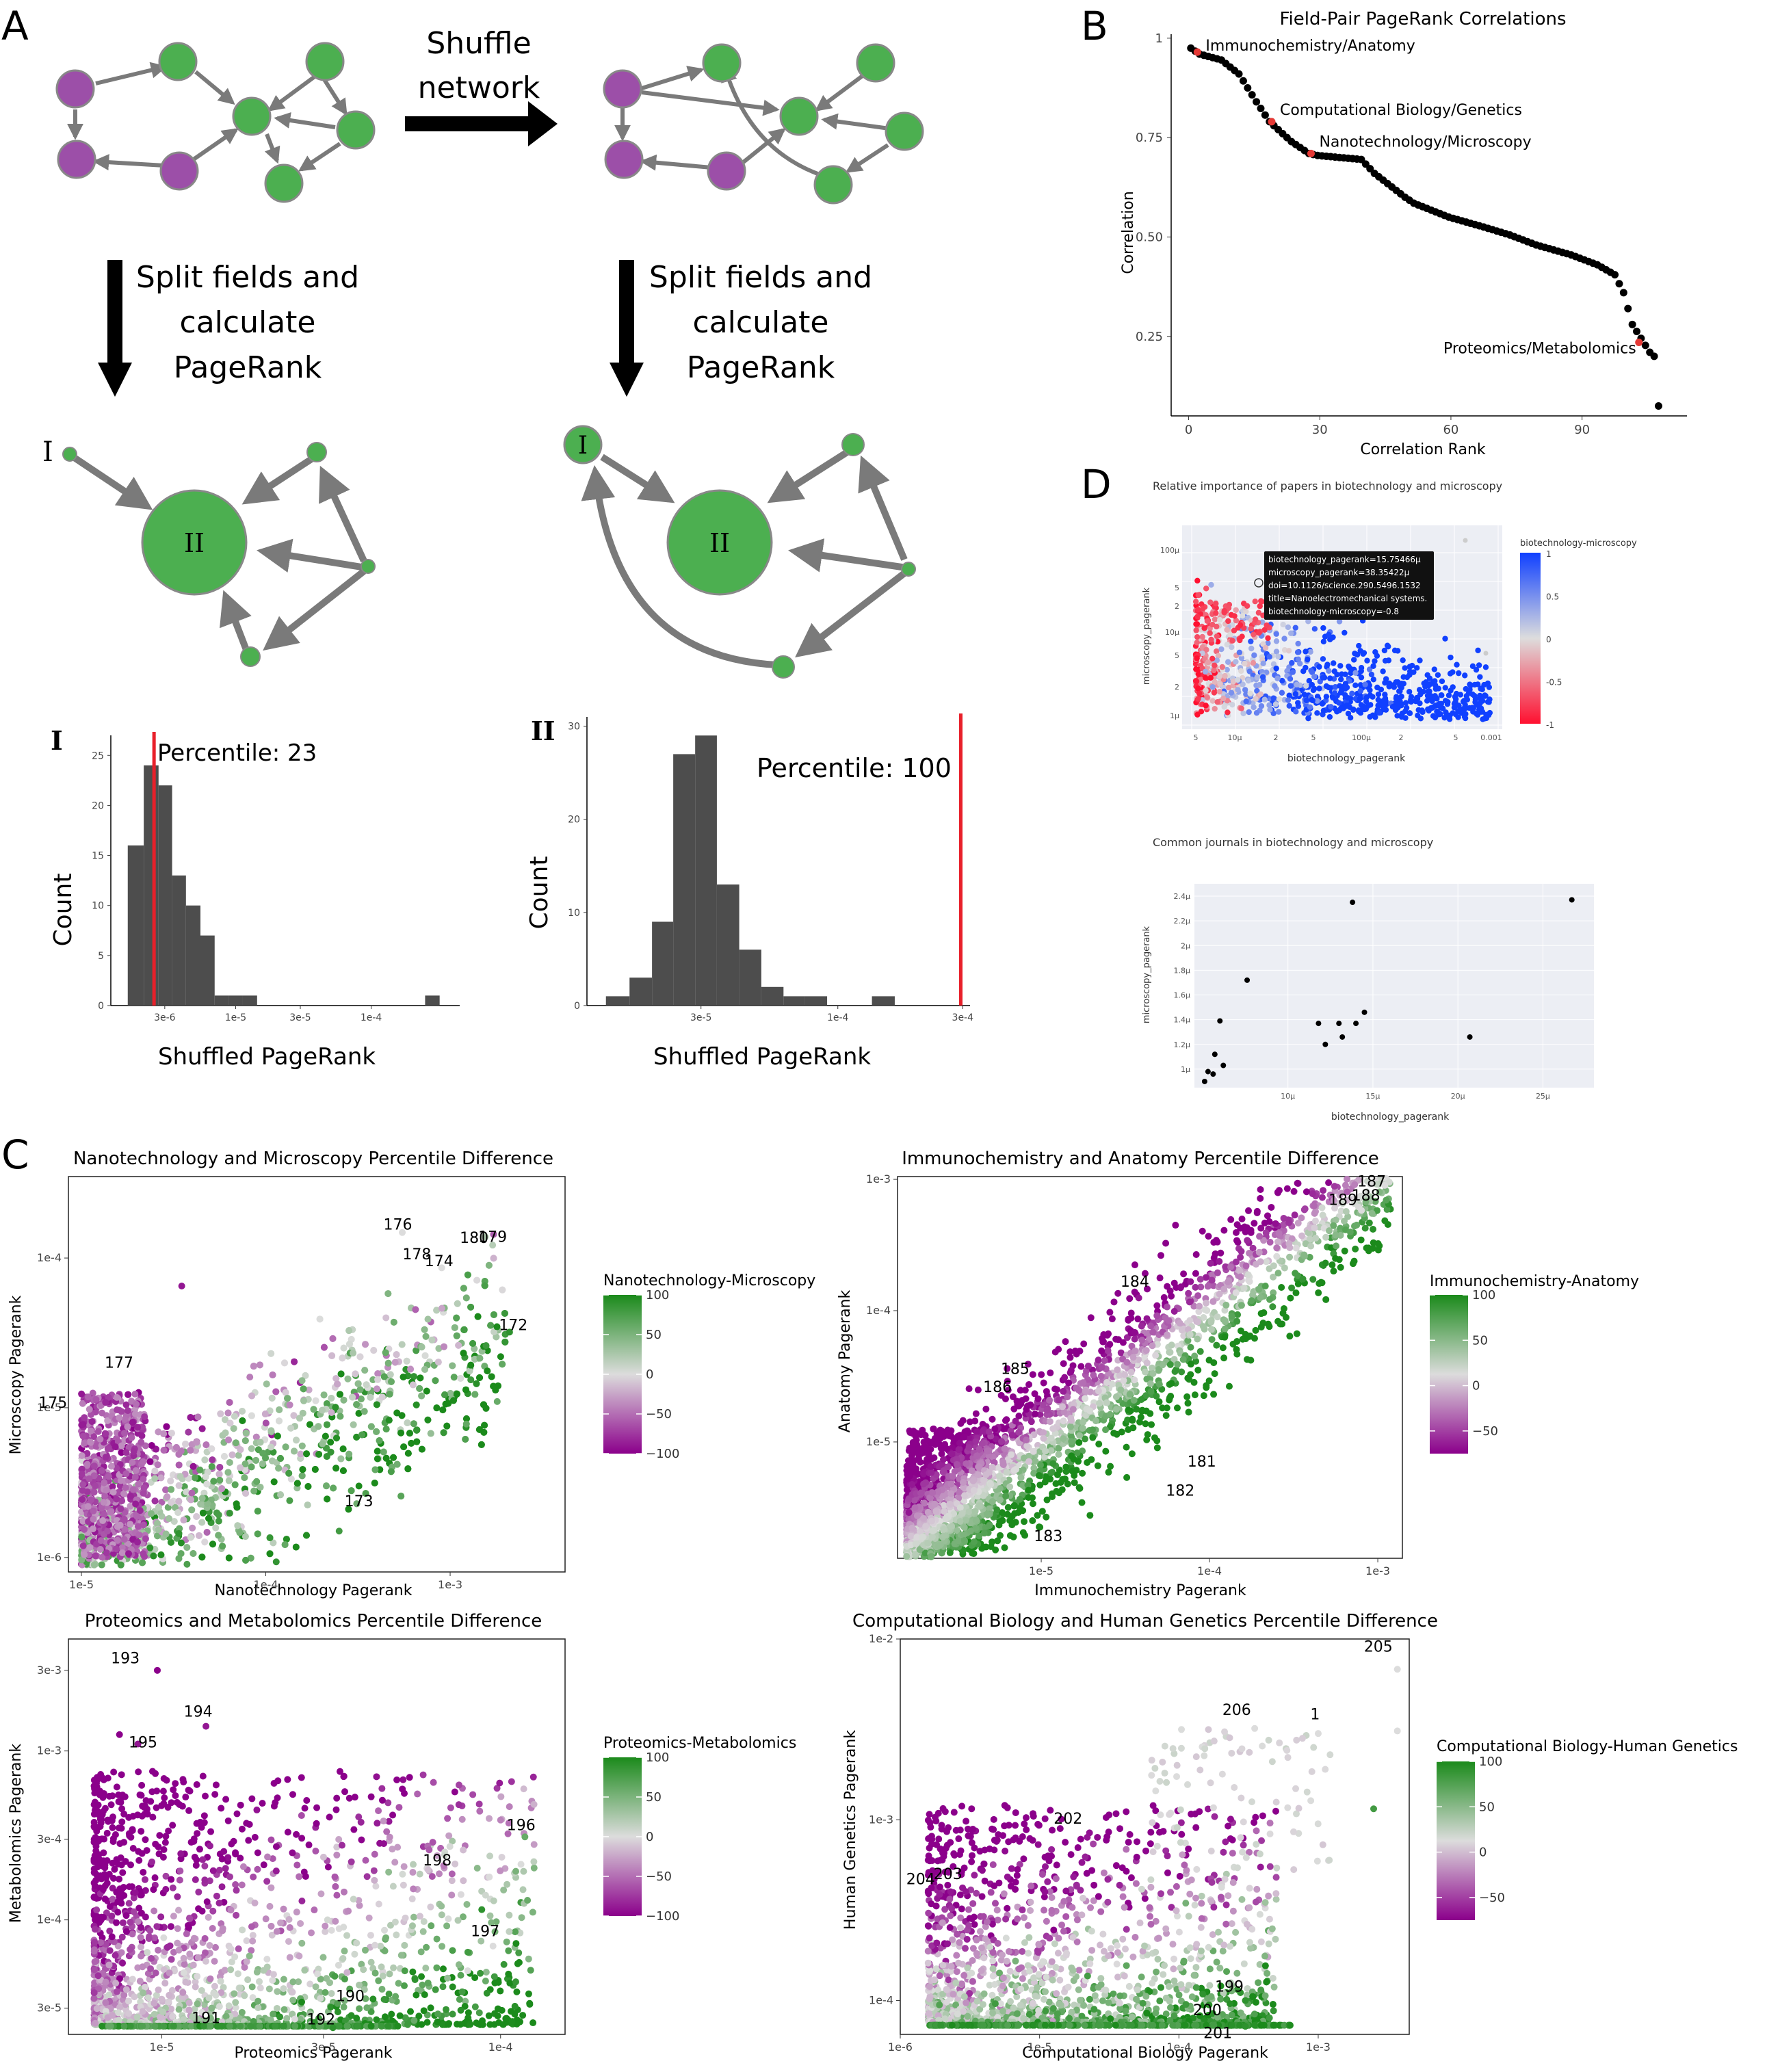  I want to click on plot-background, so click(1394, 986).